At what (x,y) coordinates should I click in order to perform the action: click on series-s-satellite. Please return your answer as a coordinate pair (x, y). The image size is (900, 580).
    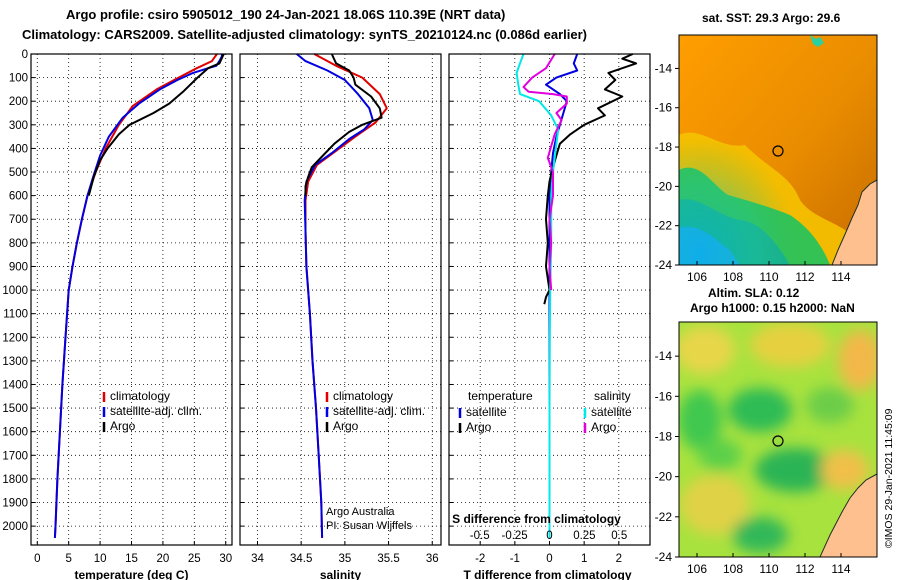
    Looking at the image, I should click on (537, 295).